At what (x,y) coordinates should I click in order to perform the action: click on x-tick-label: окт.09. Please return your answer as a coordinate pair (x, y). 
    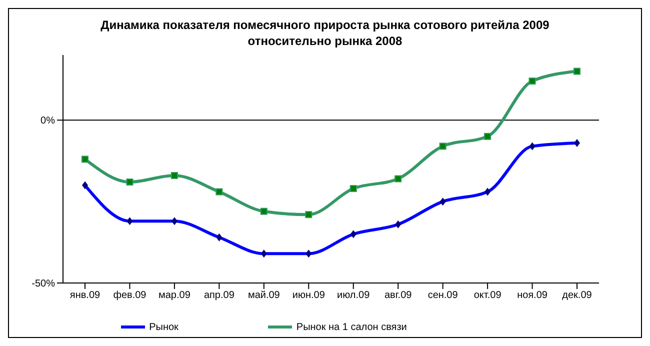
    Looking at the image, I should click on (488, 296).